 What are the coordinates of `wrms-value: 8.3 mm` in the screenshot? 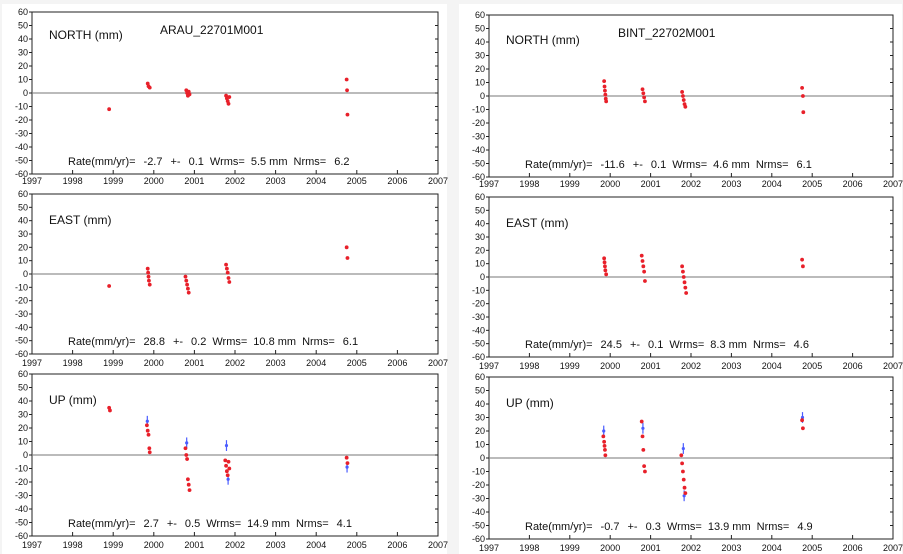 It's located at (728, 345).